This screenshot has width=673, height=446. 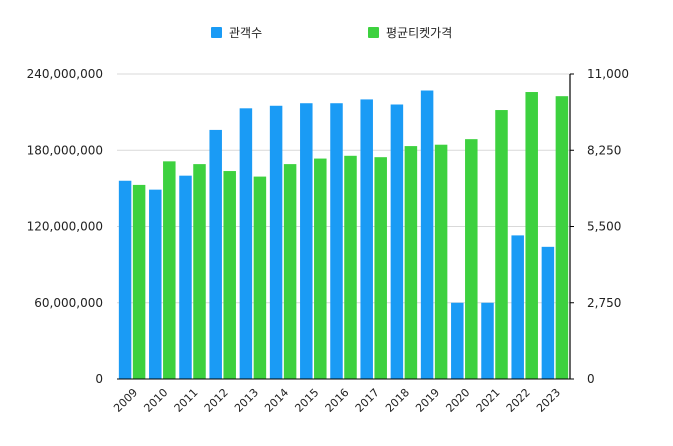 I want to click on bar-audience-2010, so click(x=155, y=284).